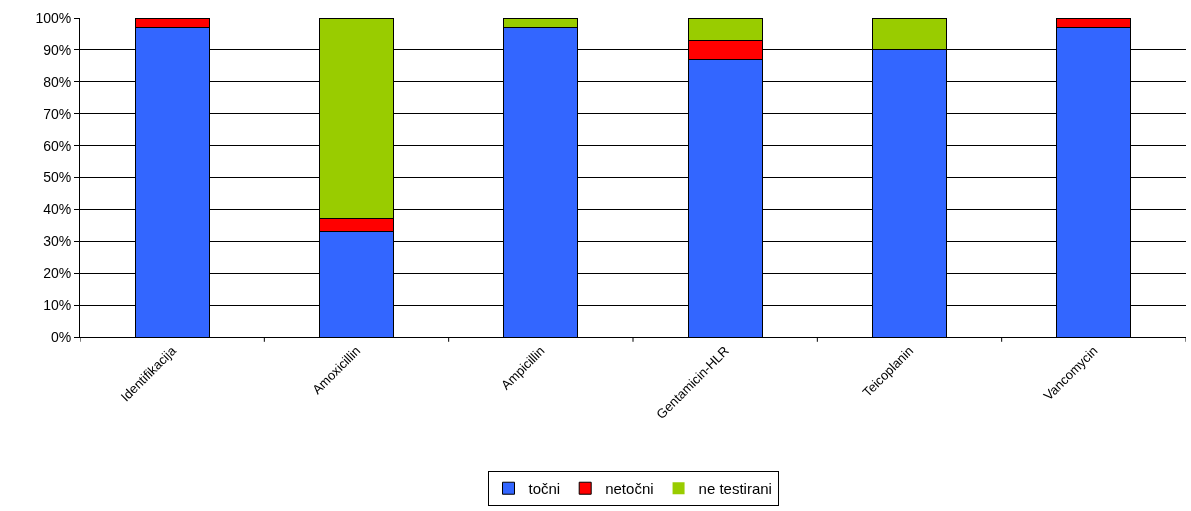 This screenshot has width=1191, height=511. What do you see at coordinates (57, 177) in the screenshot?
I see `y-tick-label: 50%` at bounding box center [57, 177].